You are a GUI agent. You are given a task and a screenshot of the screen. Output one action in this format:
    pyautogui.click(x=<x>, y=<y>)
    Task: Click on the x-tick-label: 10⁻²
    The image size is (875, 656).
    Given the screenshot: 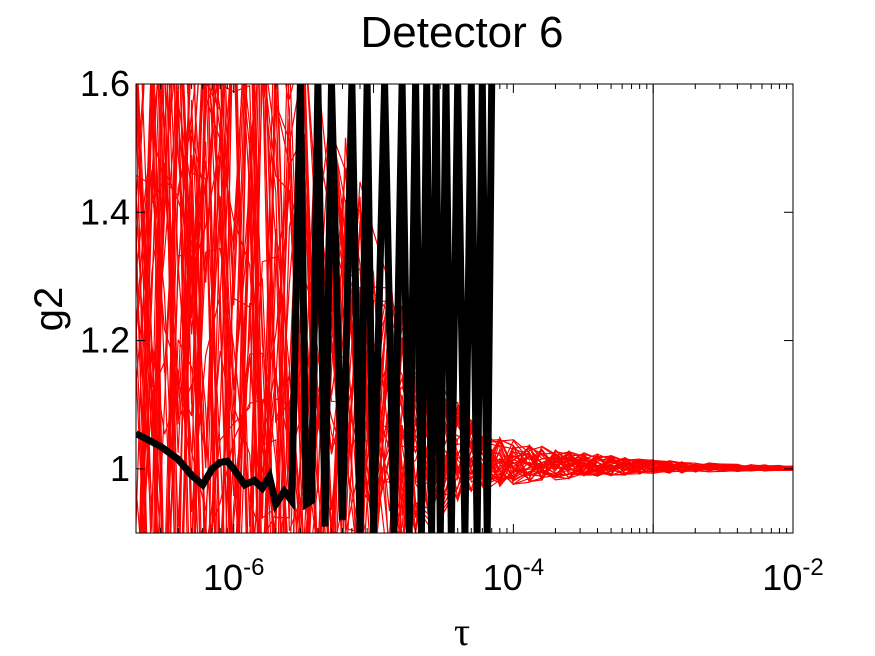 What is the action you would take?
    pyautogui.click(x=792, y=576)
    